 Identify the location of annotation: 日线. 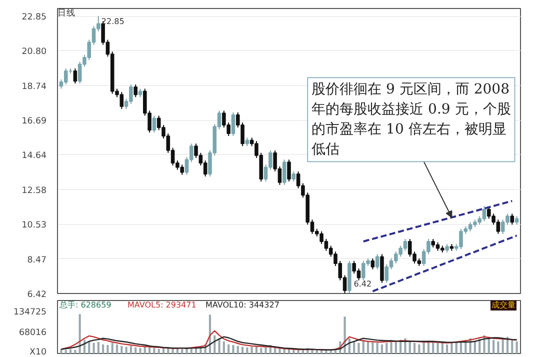
(67, 13).